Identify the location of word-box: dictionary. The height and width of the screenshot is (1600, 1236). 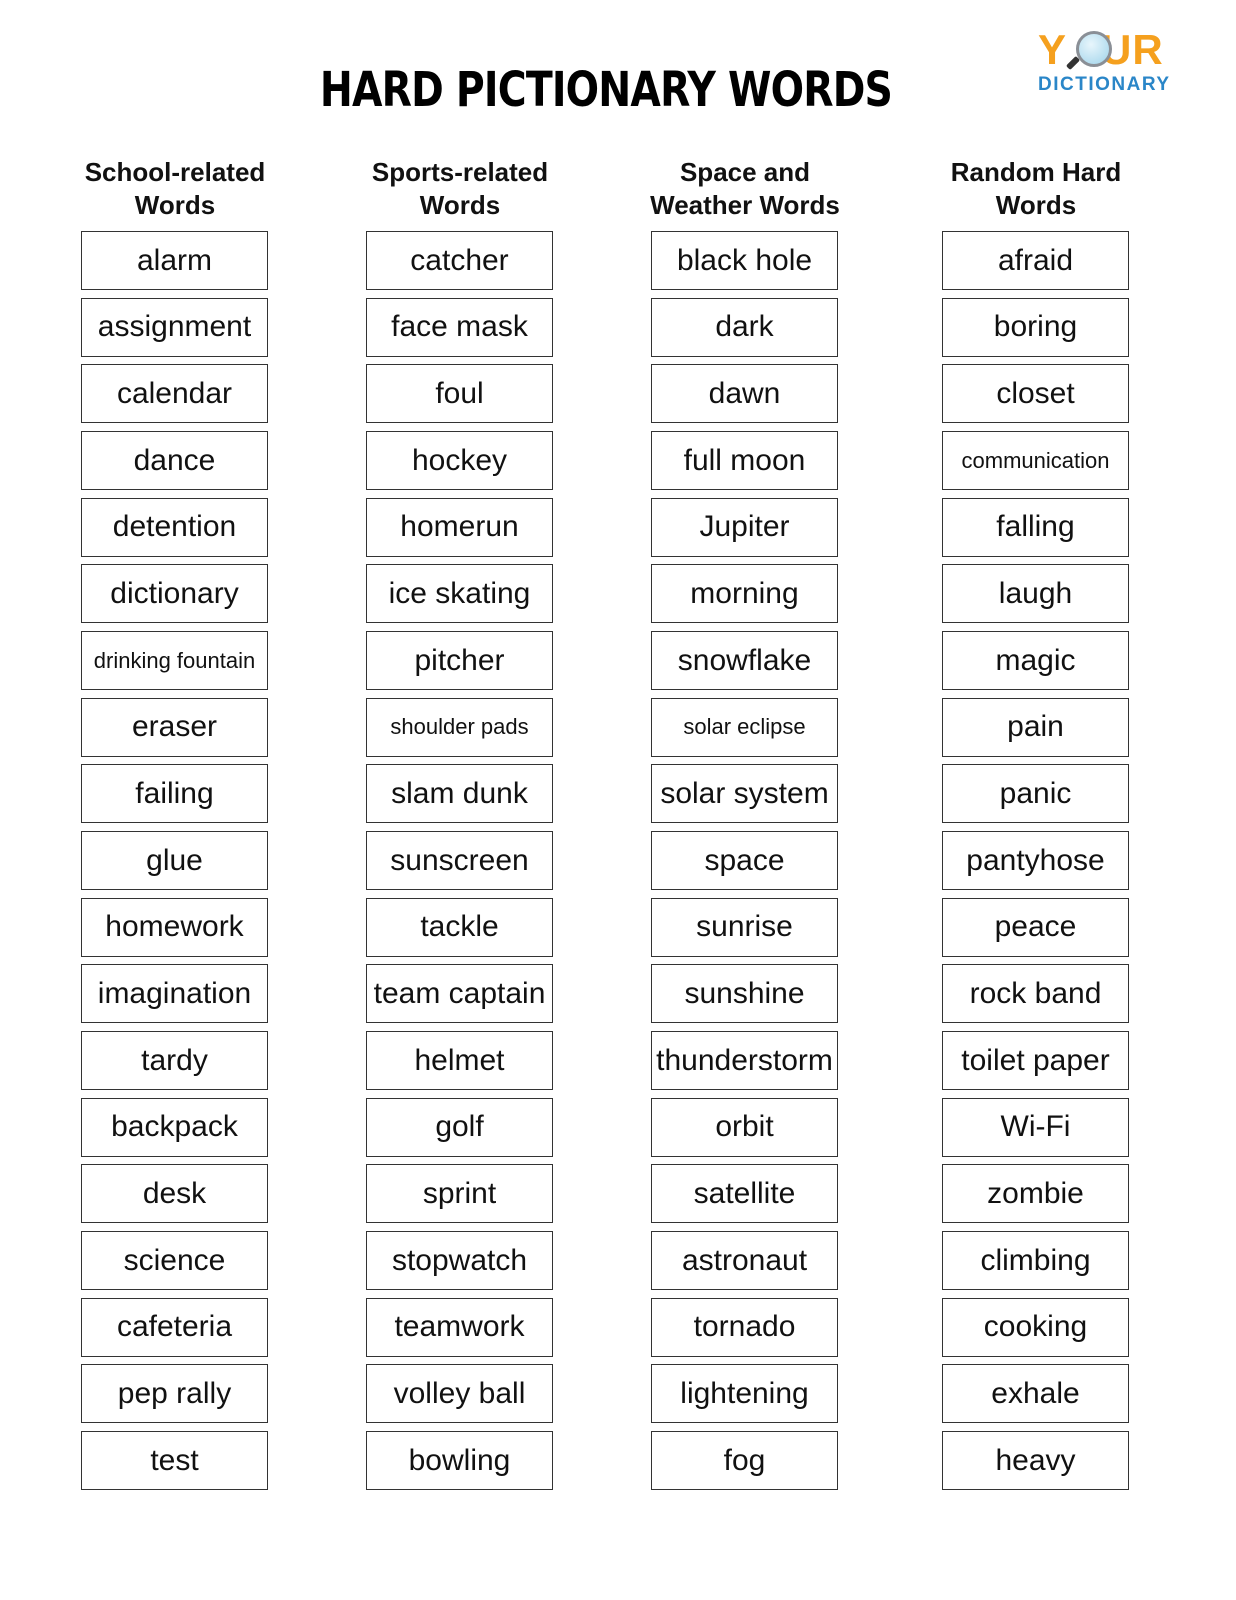
(174, 594).